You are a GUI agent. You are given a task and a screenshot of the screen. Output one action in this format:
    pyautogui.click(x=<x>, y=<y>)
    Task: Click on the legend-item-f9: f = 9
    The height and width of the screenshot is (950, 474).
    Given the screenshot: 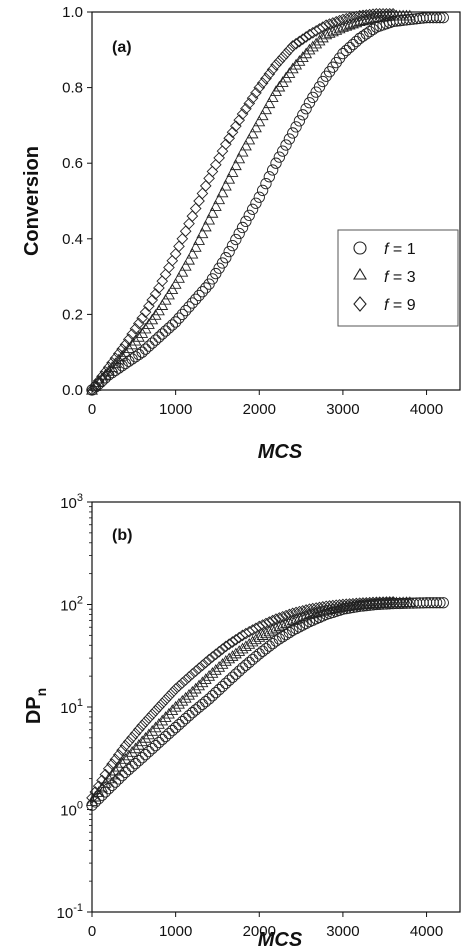 What is the action you would take?
    pyautogui.click(x=384, y=305)
    